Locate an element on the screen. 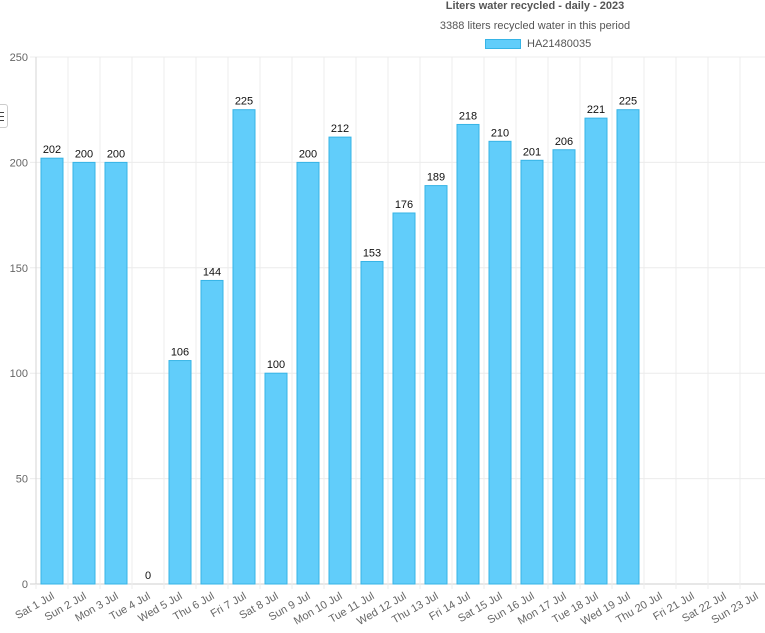 The height and width of the screenshot is (633, 765). bar-value-label: 106 is located at coordinates (180, 353).